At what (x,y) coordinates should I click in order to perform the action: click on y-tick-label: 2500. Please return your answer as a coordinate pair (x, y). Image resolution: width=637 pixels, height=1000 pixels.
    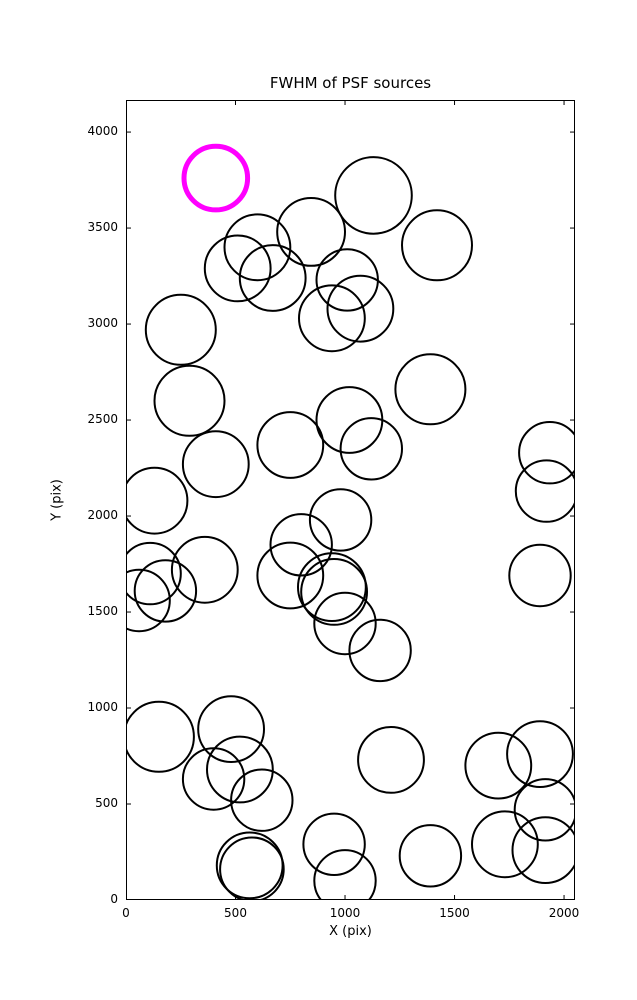
    Looking at the image, I should click on (102, 419).